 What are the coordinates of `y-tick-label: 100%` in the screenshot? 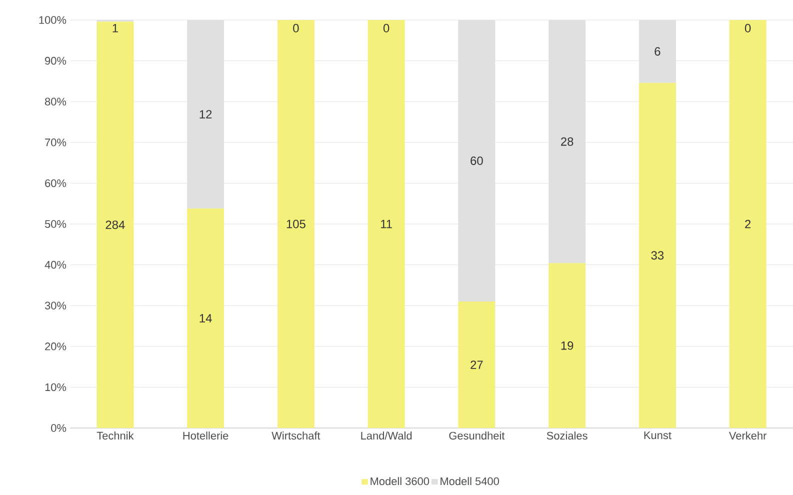 It's located at (52, 20).